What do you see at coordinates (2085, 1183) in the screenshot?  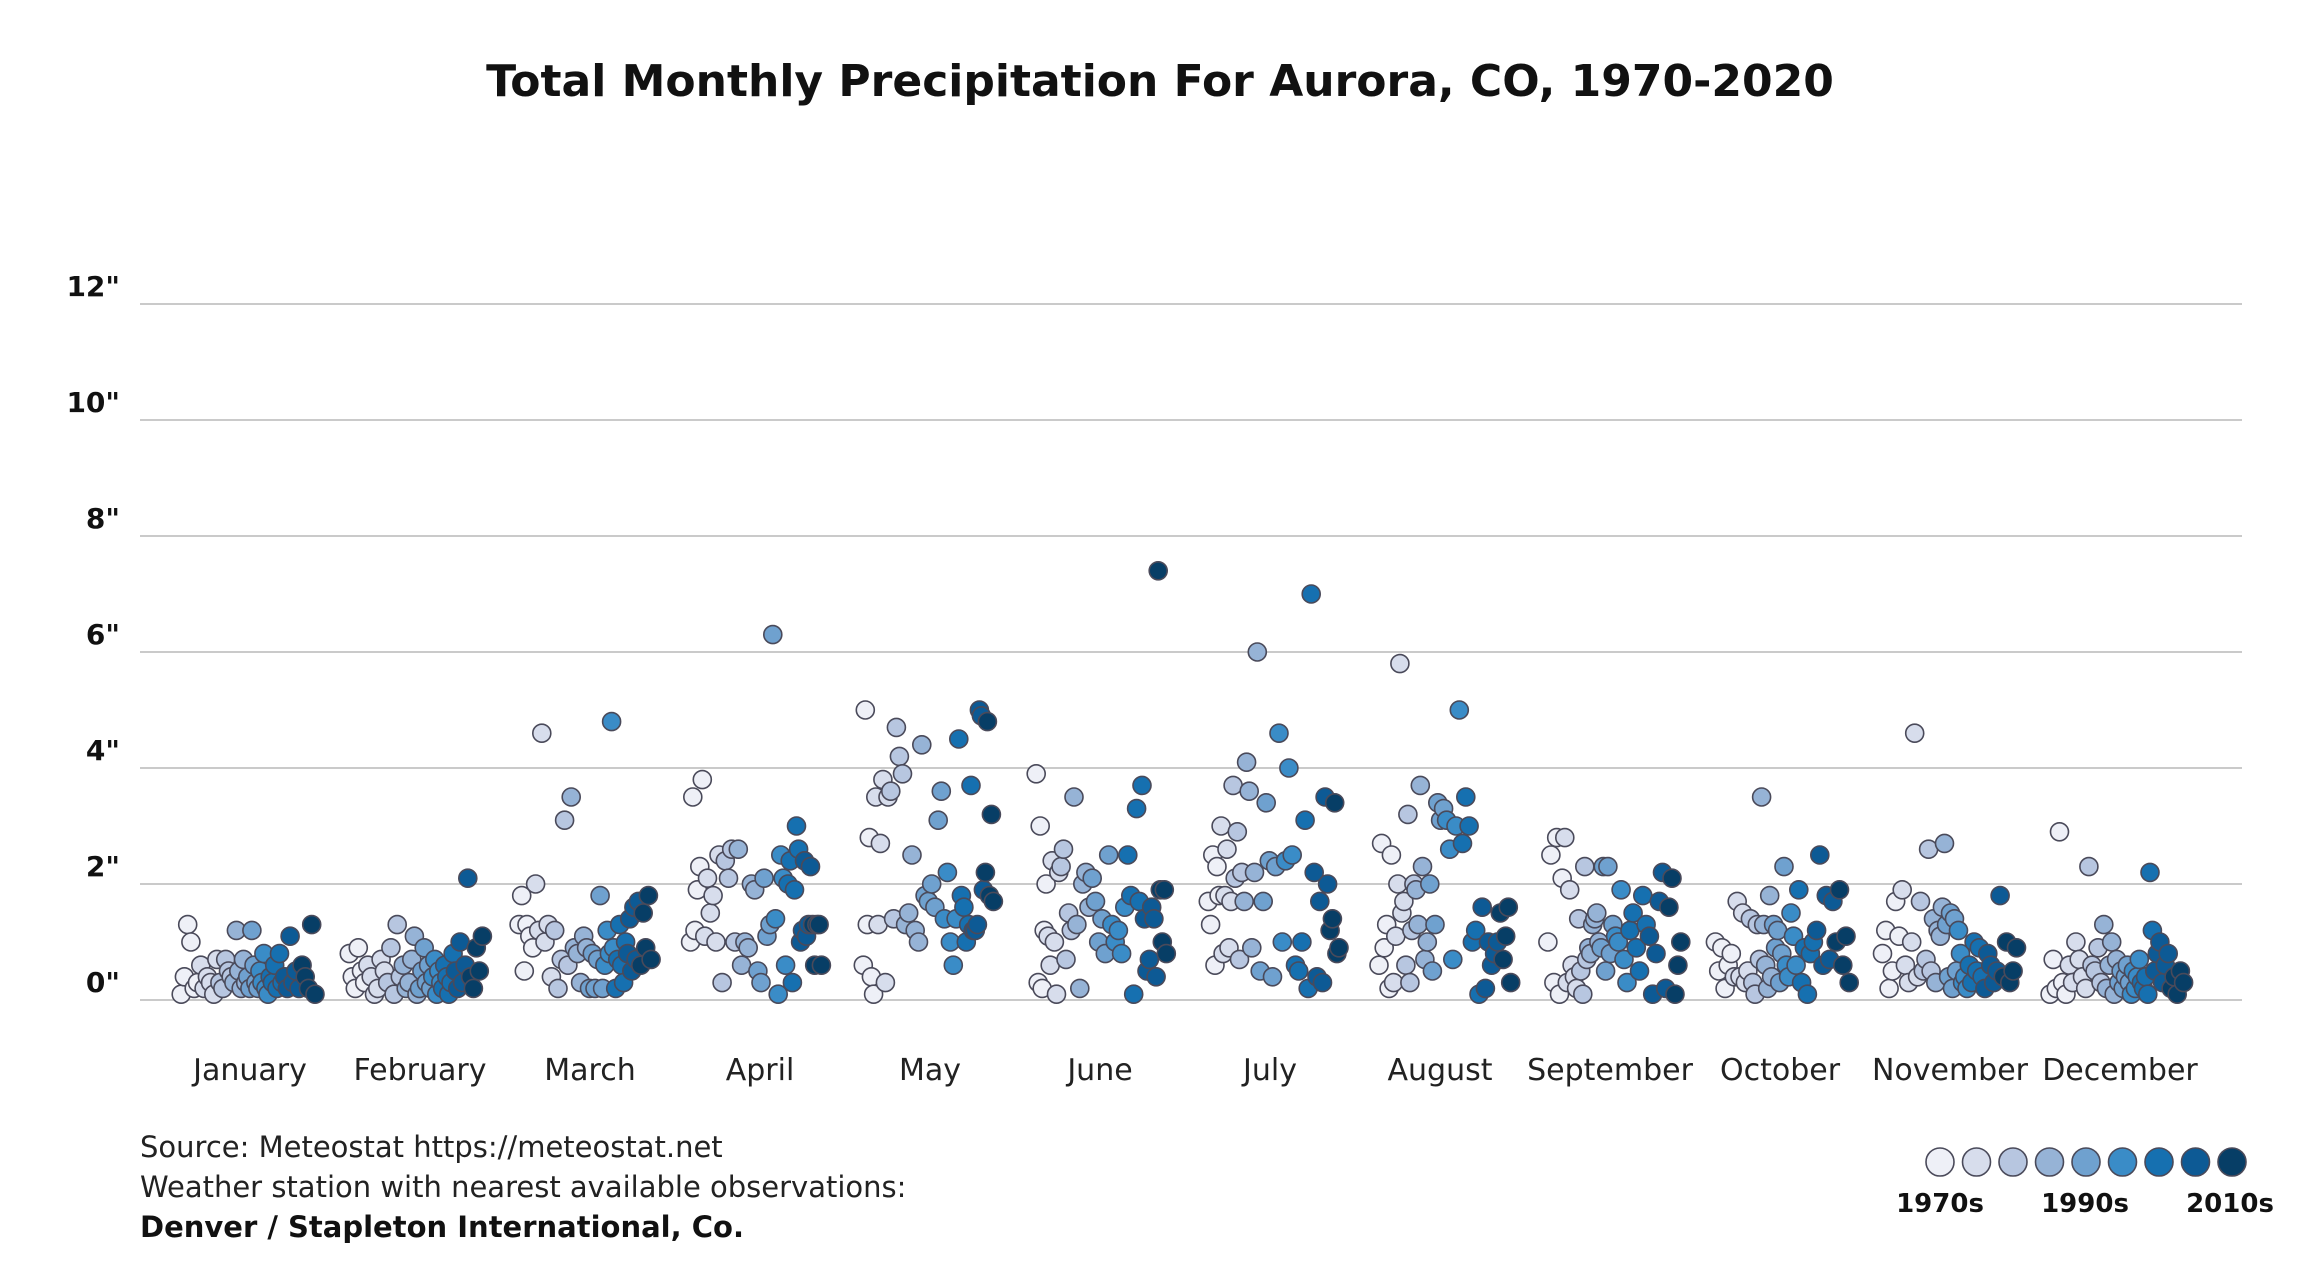 I see `decade-legend: 1970s 1990s 2010s` at bounding box center [2085, 1183].